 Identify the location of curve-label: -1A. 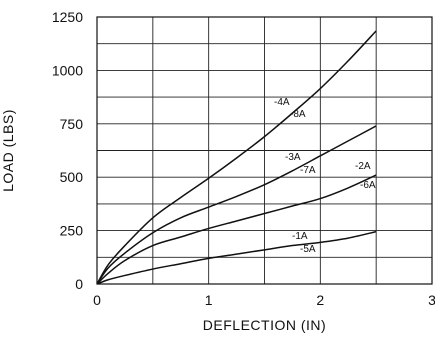
(300, 236).